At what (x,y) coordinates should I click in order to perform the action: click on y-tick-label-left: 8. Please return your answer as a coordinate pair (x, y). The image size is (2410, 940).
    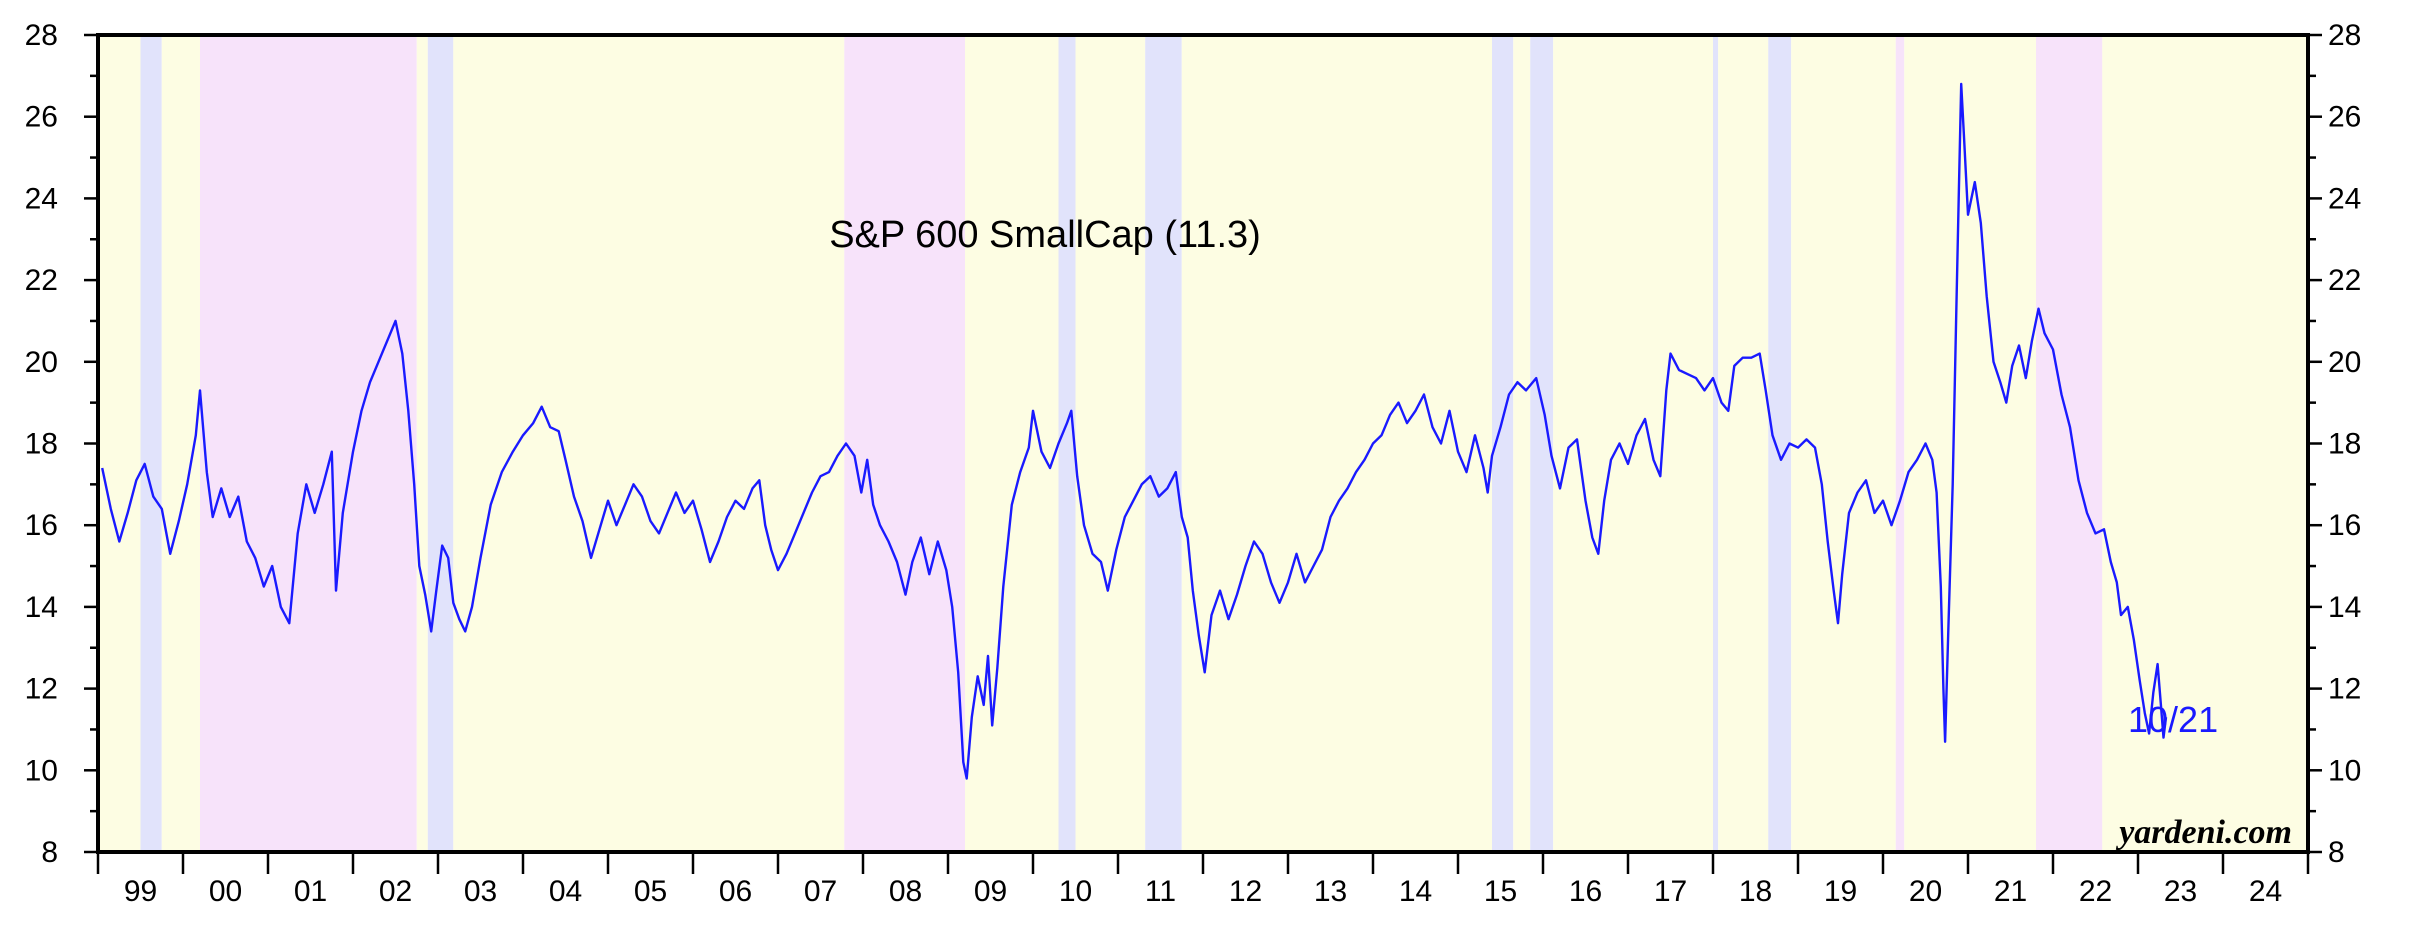
    Looking at the image, I should click on (49, 852).